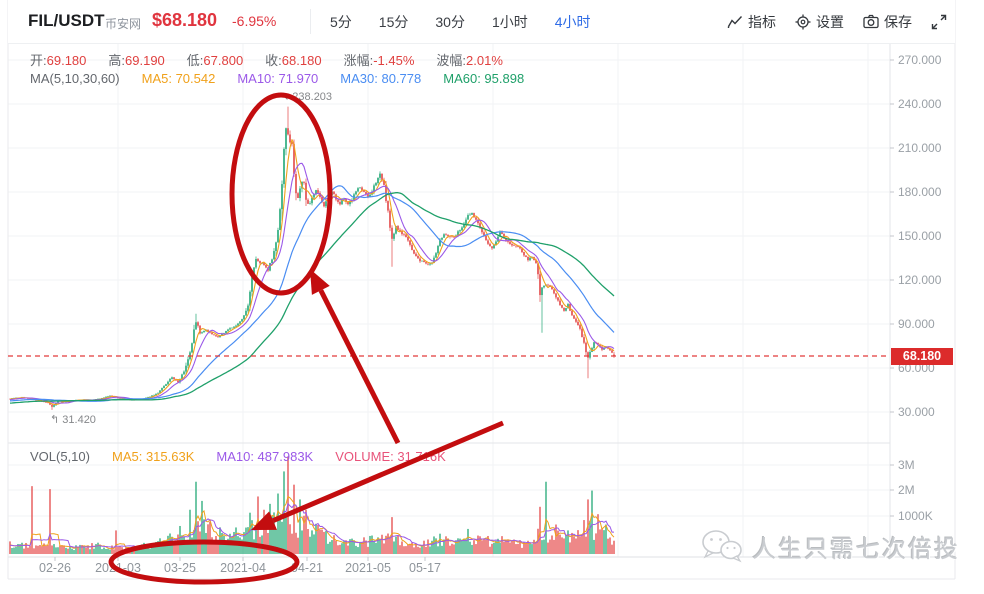 The height and width of the screenshot is (594, 984). Describe the element at coordinates (123, 24) in the screenshot. I see `exchange-label: 币安网` at that location.